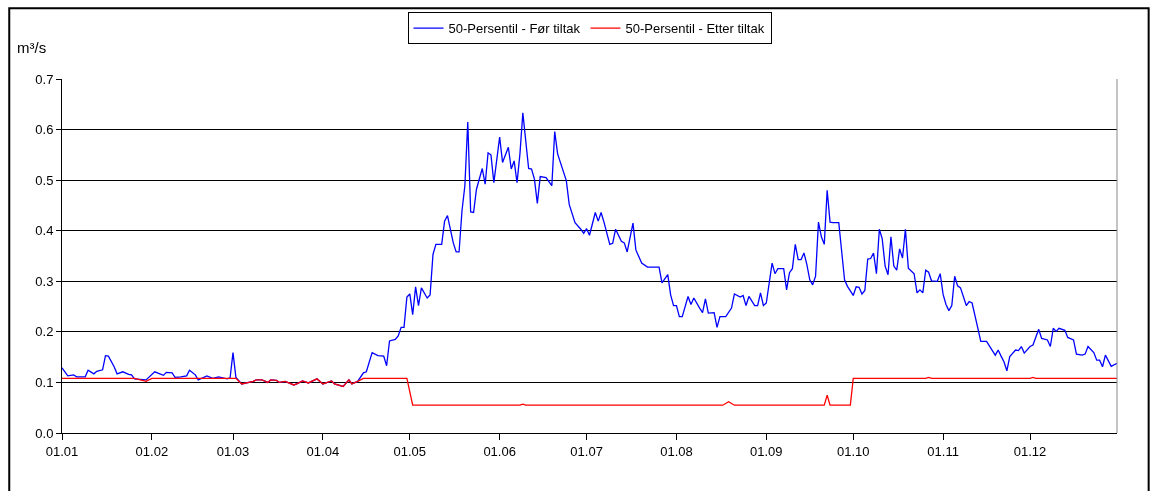 Image resolution: width=1152 pixels, height=491 pixels. What do you see at coordinates (499, 451) in the screenshot?
I see `x-tick-label: 01.06` at bounding box center [499, 451].